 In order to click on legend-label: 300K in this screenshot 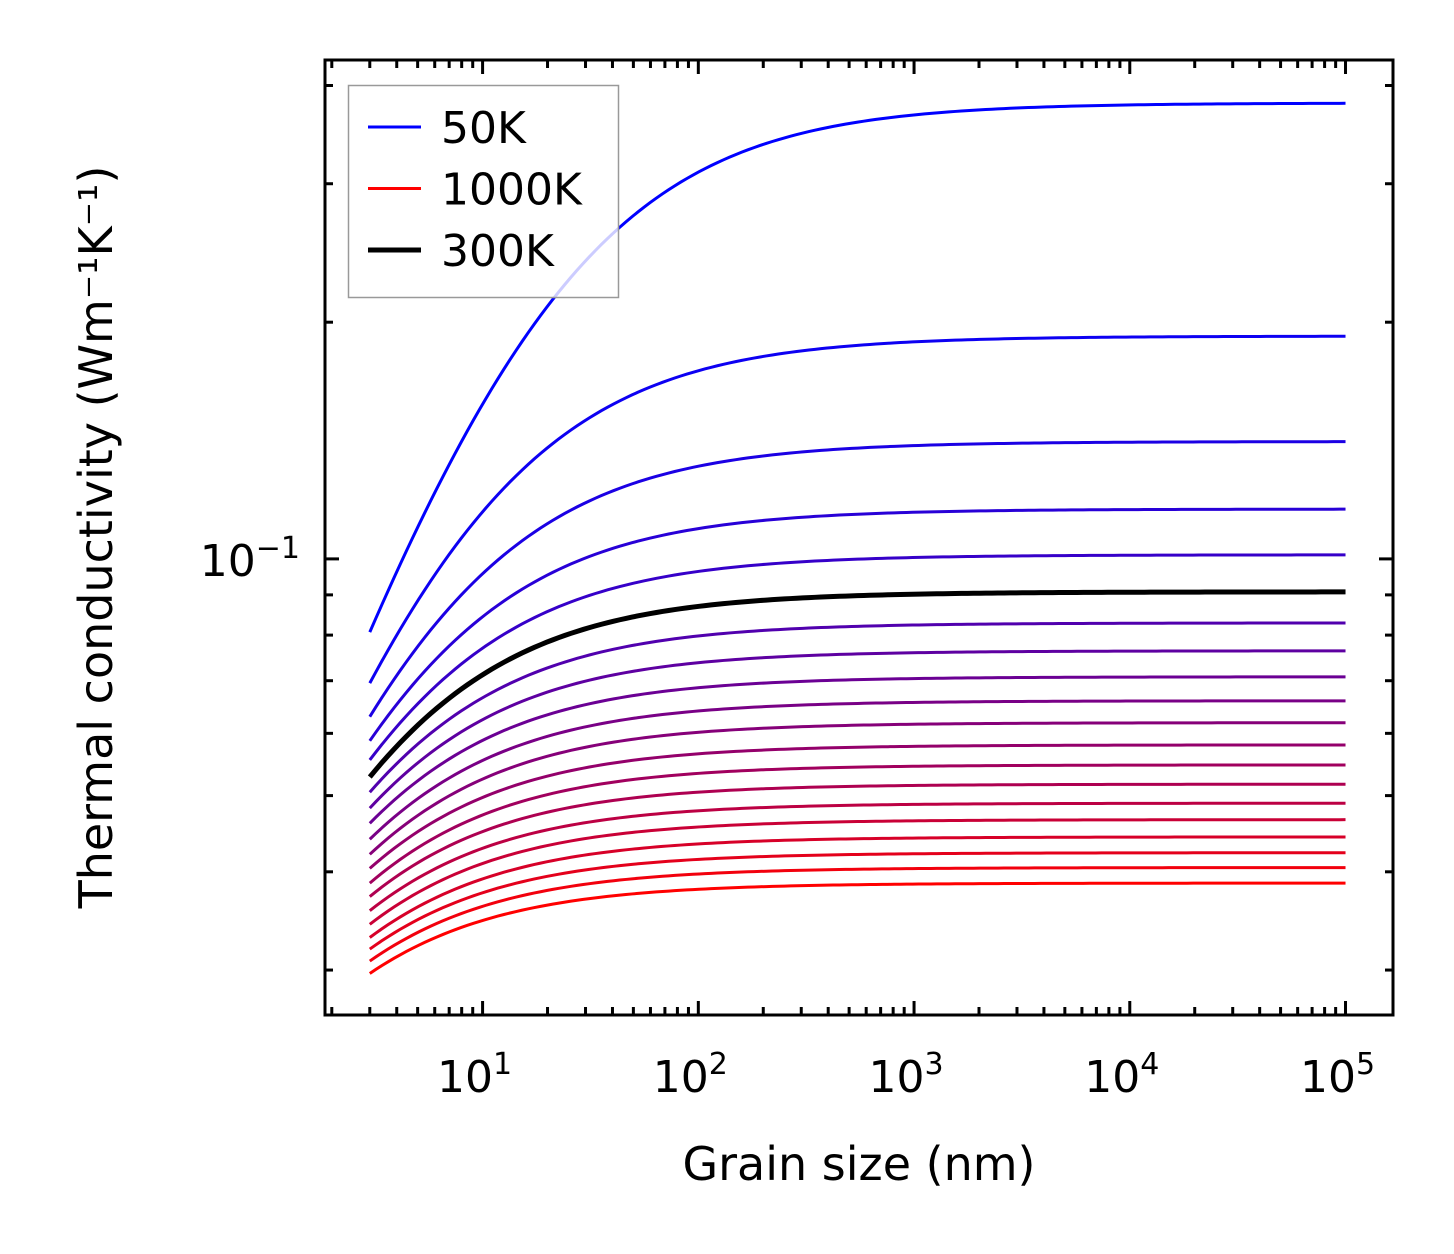, I will do `click(498, 251)`.